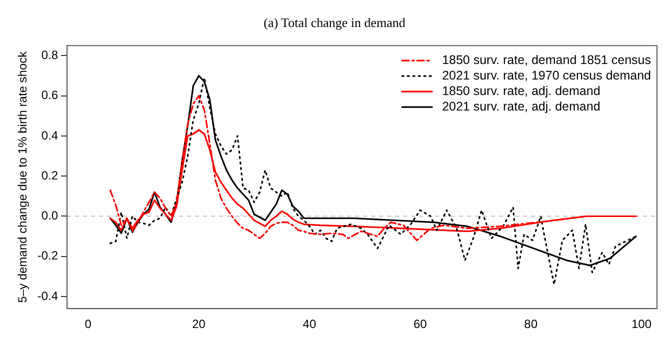 This screenshot has height=347, width=671. I want to click on legend-label: 2021 surv. rate, 1970 census demand, so click(547, 75).